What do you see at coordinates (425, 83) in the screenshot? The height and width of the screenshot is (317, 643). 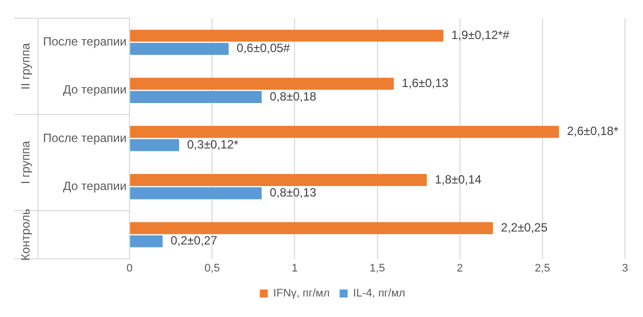 I see `data-label: 1,6±0,13` at bounding box center [425, 83].